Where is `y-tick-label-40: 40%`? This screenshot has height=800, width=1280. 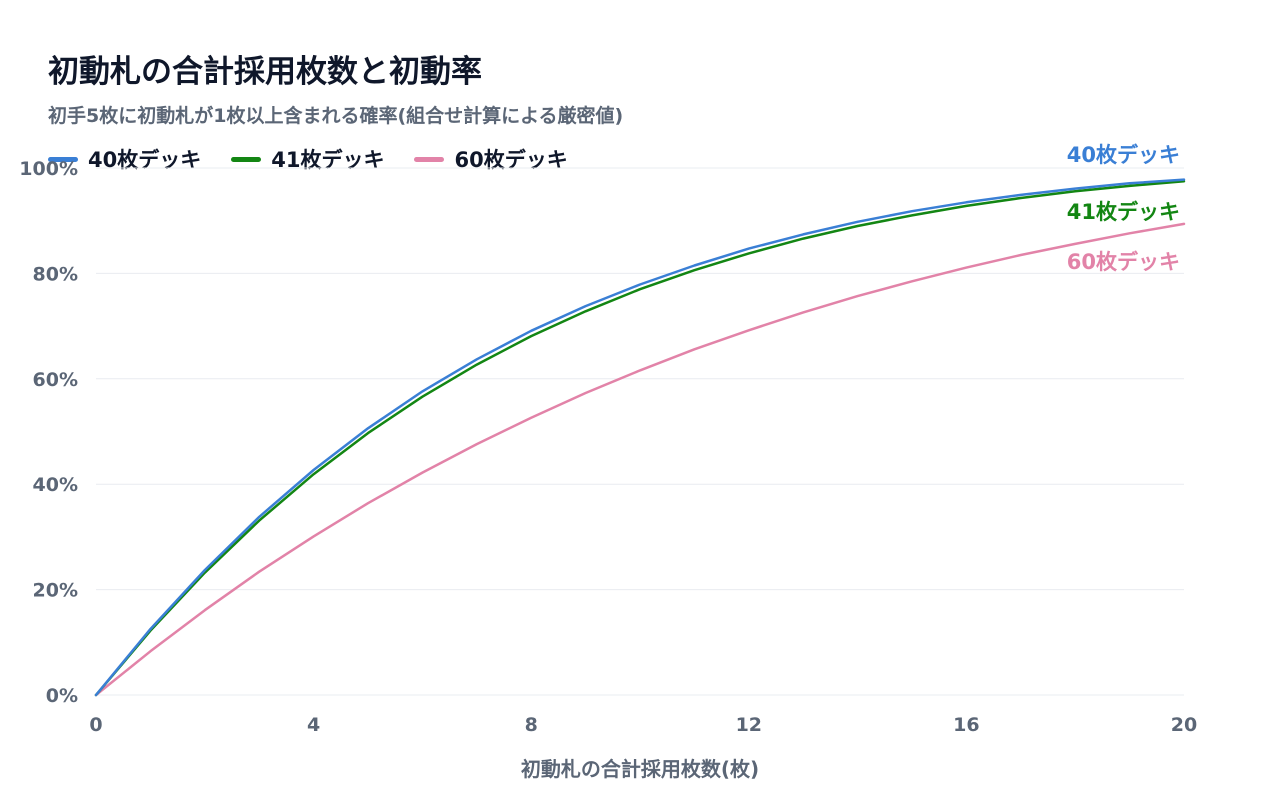
y-tick-label-40: 40% is located at coordinates (55, 485).